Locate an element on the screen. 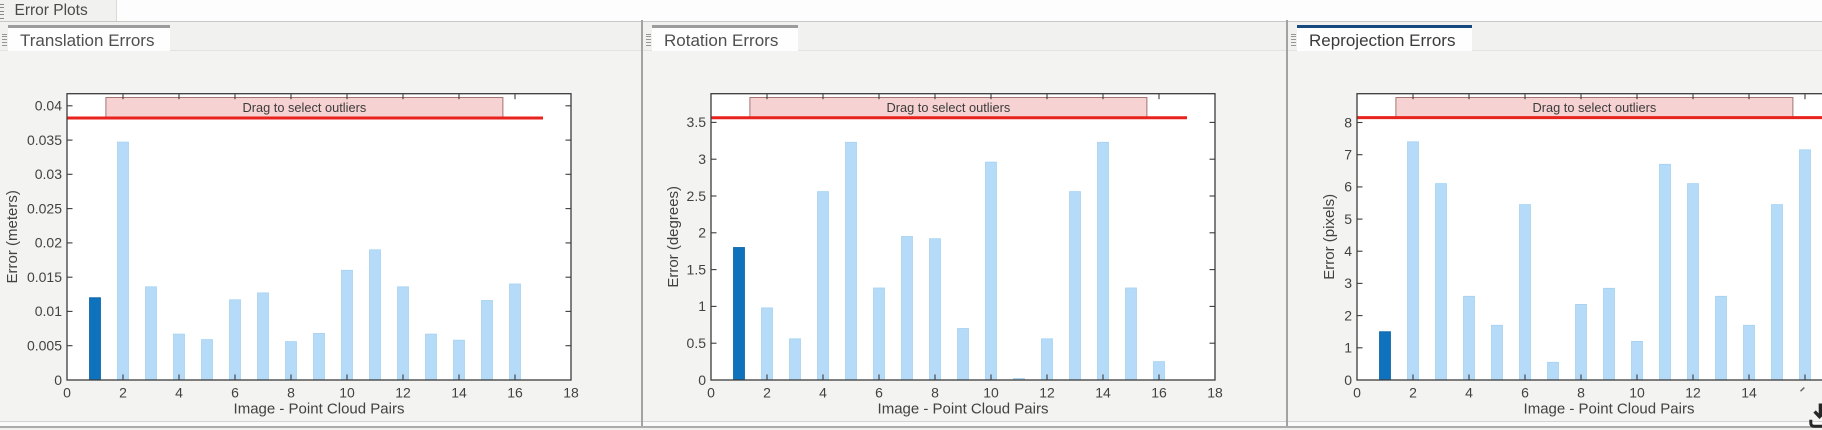  svg-text: 7 is located at coordinates (1348, 155).